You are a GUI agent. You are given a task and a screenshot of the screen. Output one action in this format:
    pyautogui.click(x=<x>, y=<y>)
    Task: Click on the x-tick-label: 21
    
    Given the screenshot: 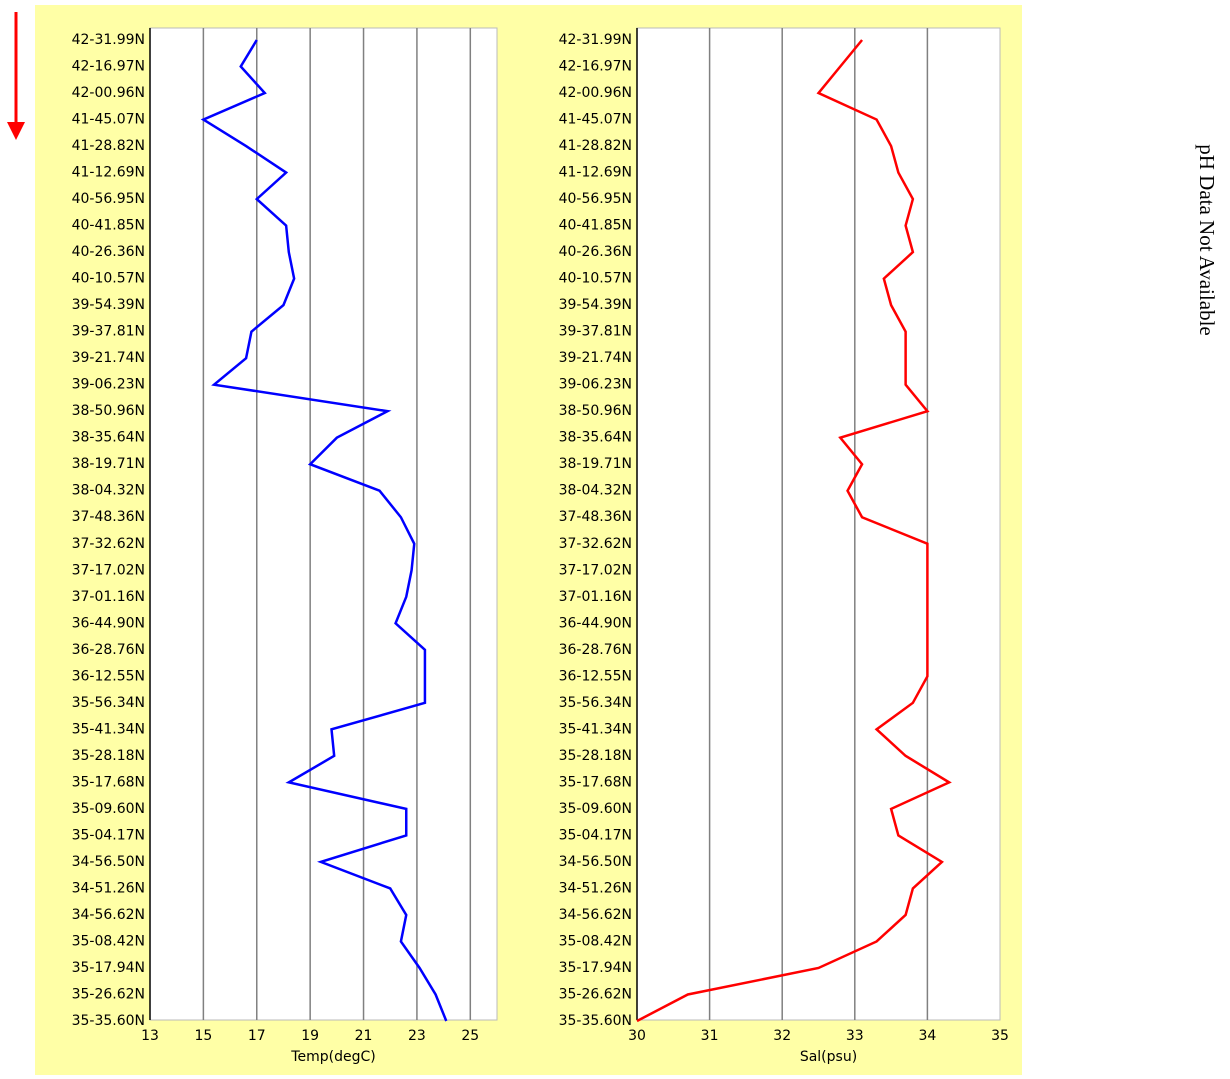 What is the action you would take?
    pyautogui.click(x=364, y=1036)
    